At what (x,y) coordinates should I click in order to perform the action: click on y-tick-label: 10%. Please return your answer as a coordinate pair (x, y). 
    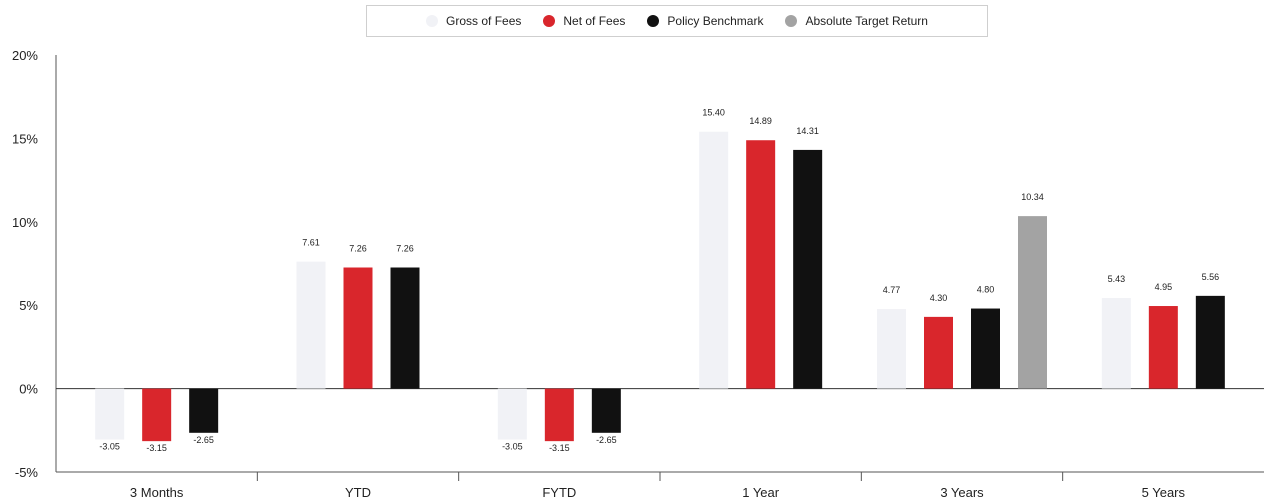
    Looking at the image, I should click on (25, 222).